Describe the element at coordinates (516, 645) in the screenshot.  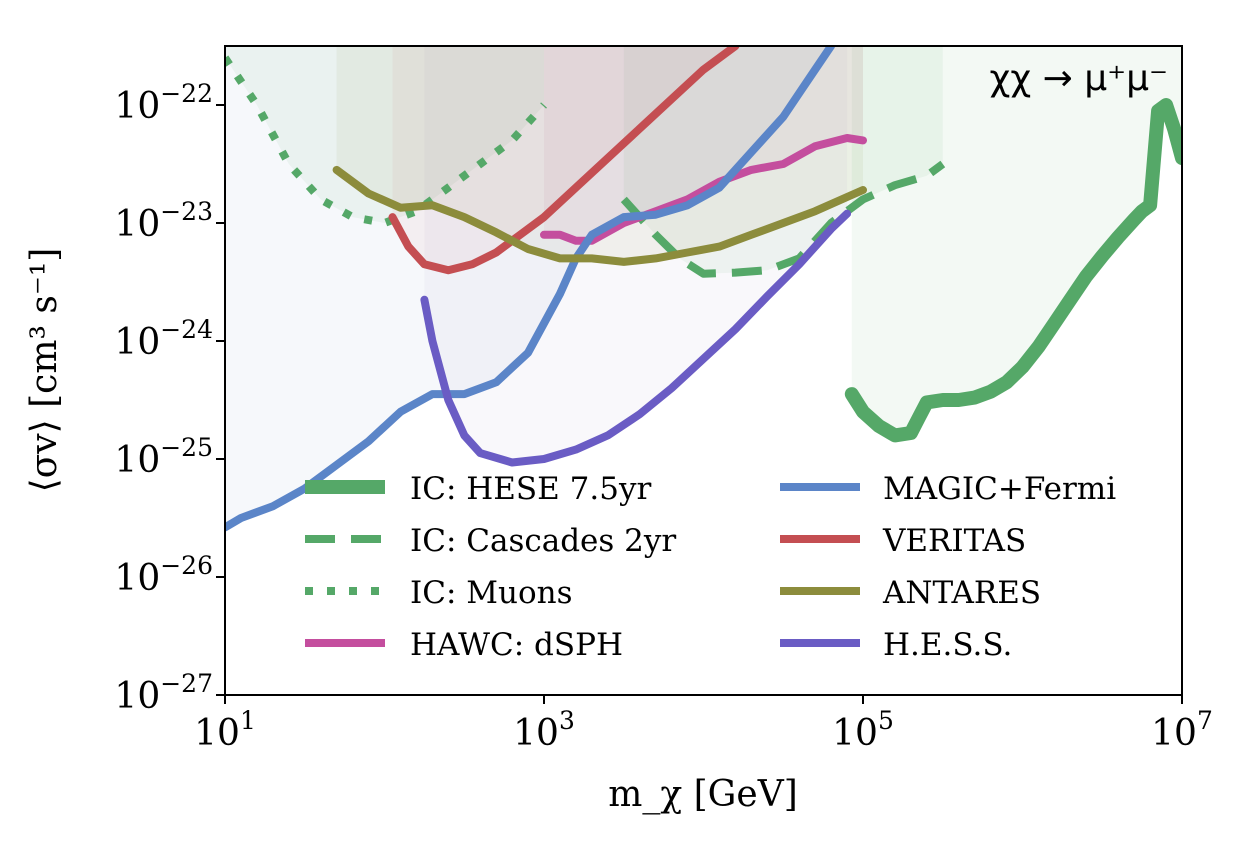
I see `legend-label-hawc-dsph: HAWC: dSPH` at that location.